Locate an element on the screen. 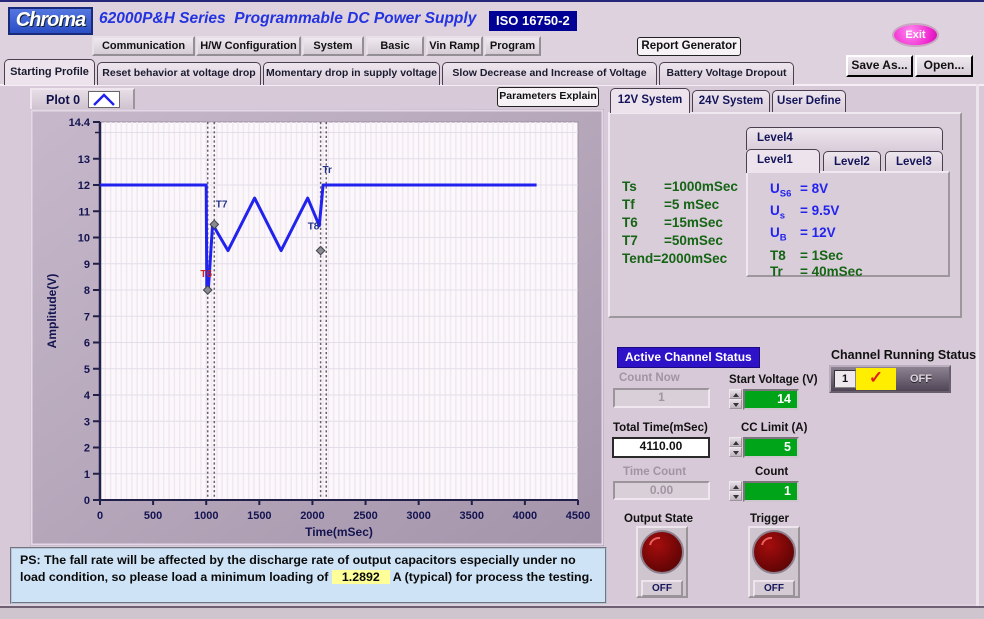 The width and height of the screenshot is (984, 619). output-state-control: OFF is located at coordinates (662, 562).